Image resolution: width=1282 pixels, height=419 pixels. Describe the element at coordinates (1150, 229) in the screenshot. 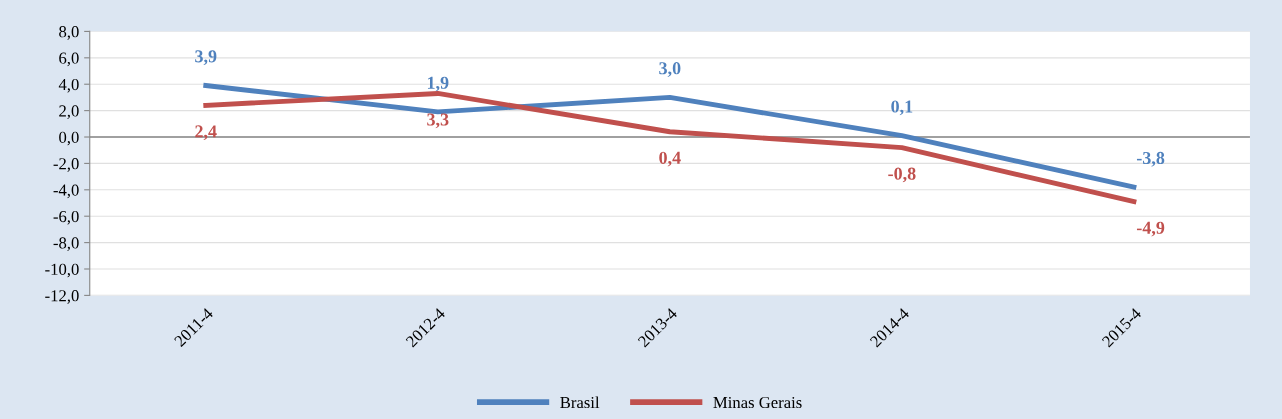

I see `data-label: -4,9` at that location.